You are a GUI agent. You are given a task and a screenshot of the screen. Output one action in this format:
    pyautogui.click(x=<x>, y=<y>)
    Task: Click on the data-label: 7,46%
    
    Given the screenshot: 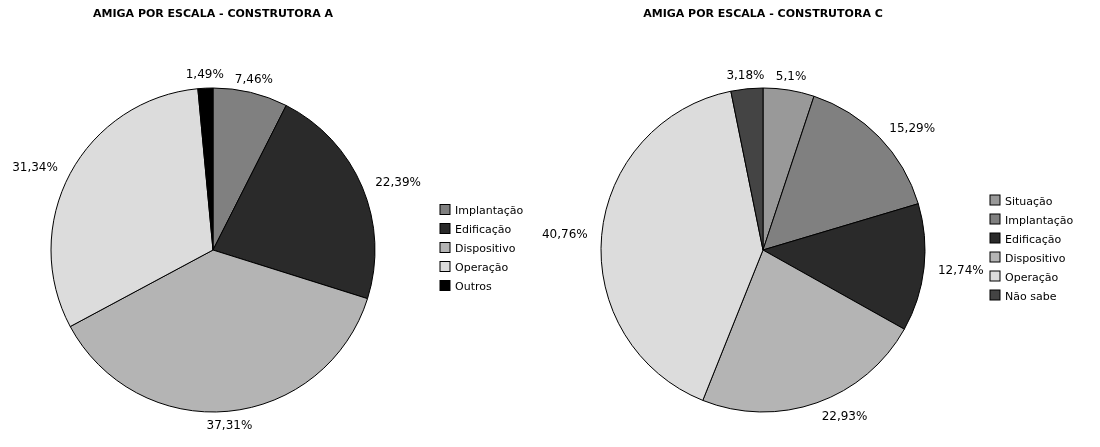 What is the action you would take?
    pyautogui.click(x=253, y=79)
    